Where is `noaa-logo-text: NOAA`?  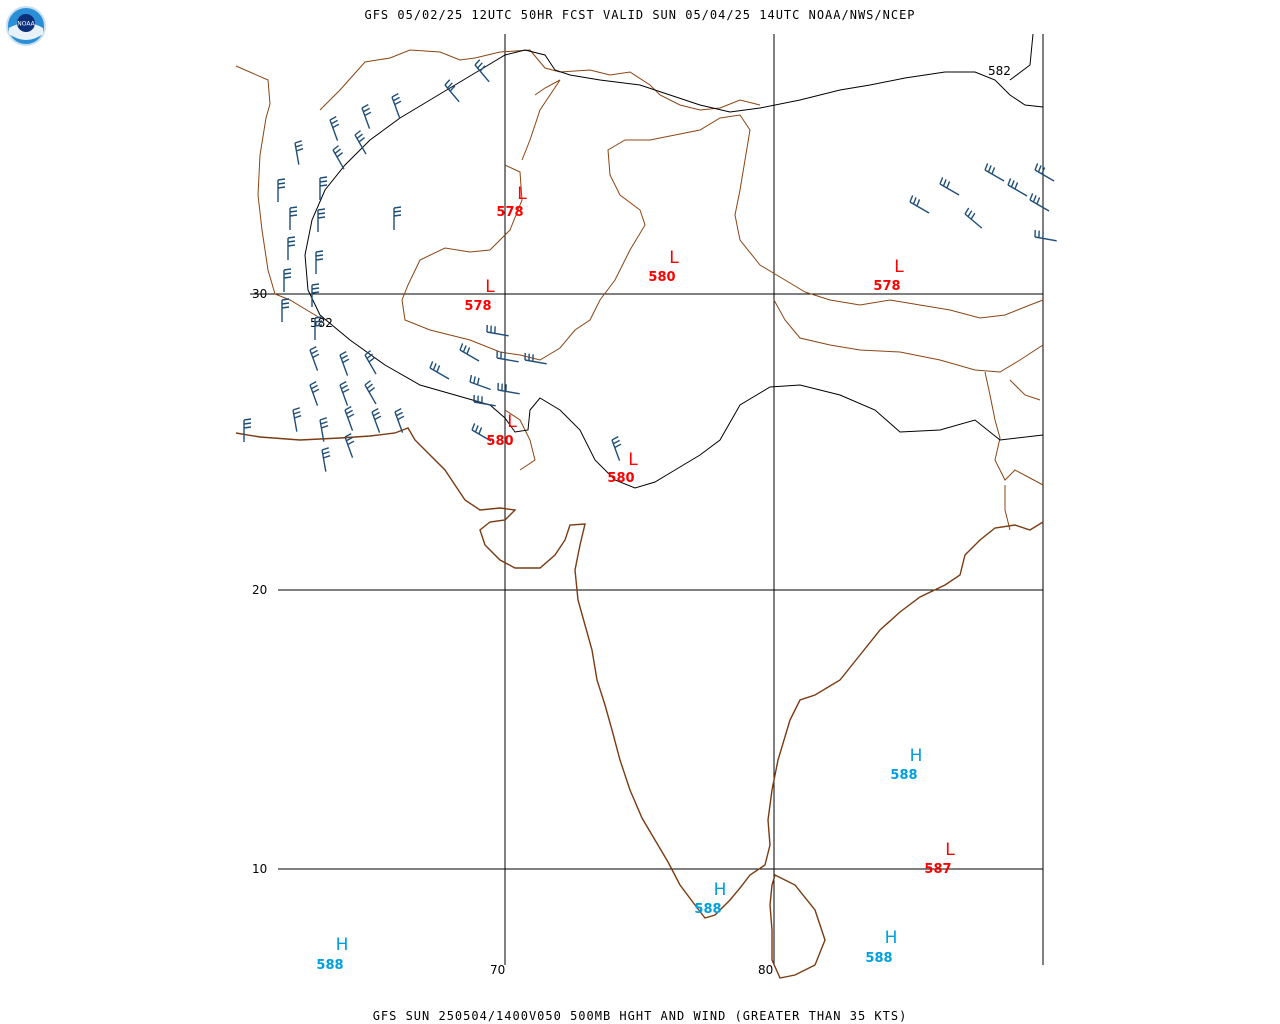 noaa-logo-text: NOAA is located at coordinates (26, 24).